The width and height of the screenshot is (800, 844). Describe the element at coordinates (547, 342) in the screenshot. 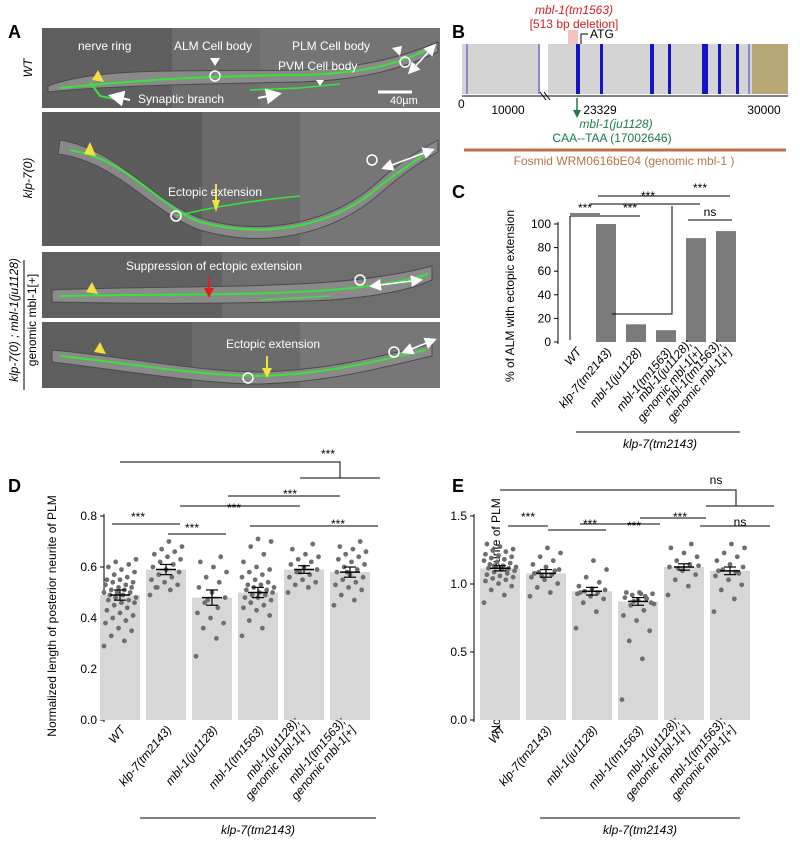

I see `y-tick-label: 0` at that location.